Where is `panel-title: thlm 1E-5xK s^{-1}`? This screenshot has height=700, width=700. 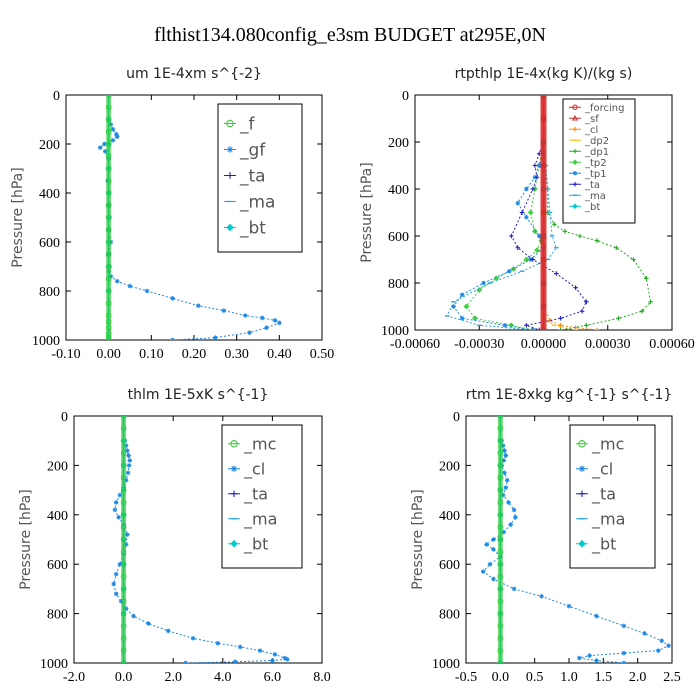 panel-title: thlm 1E-5xK s^{-1} is located at coordinates (198, 395).